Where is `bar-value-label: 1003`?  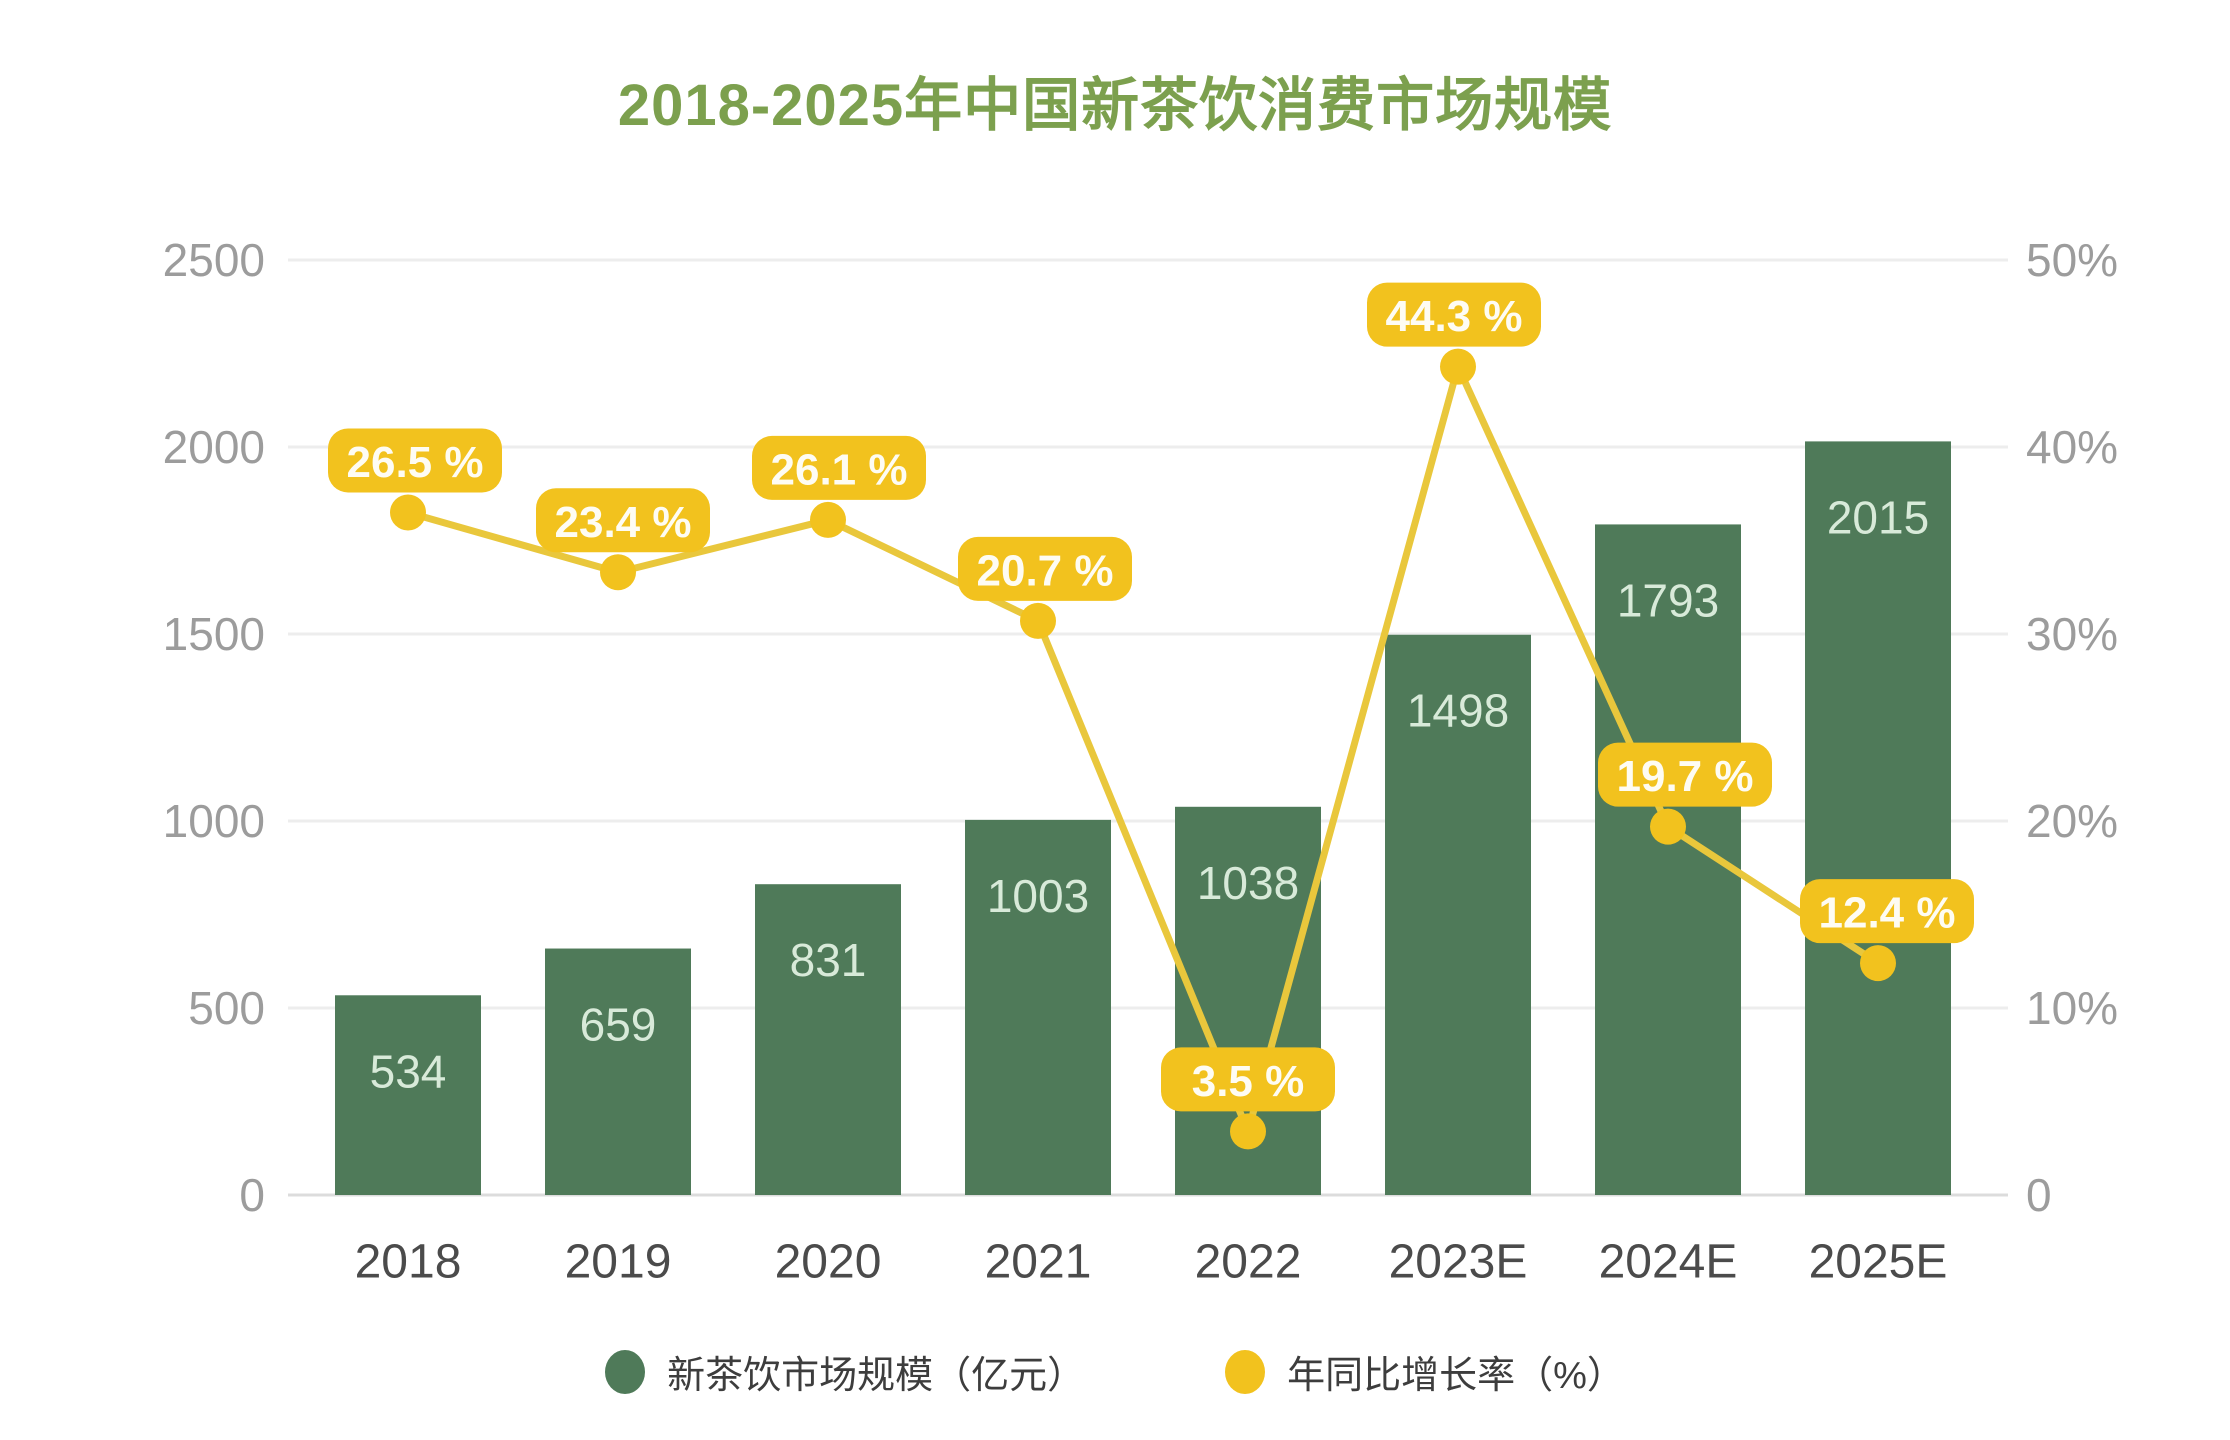 bar-value-label: 1003 is located at coordinates (1038, 896).